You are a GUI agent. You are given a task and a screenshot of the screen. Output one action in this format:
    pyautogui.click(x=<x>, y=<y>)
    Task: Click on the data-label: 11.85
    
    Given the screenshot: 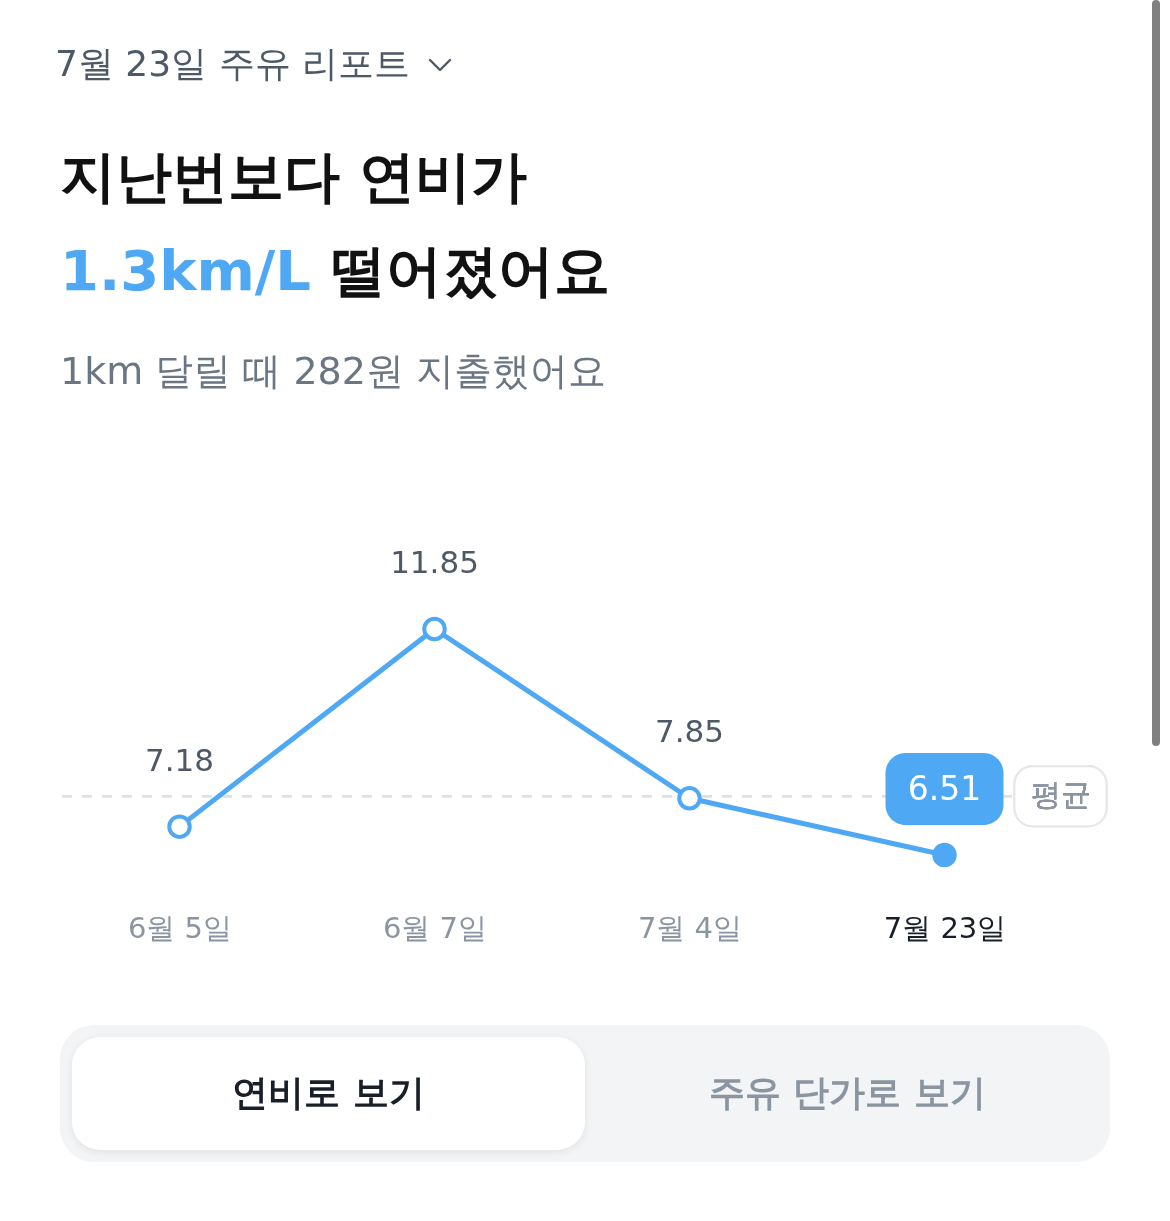 What is the action you would take?
    pyautogui.click(x=434, y=562)
    